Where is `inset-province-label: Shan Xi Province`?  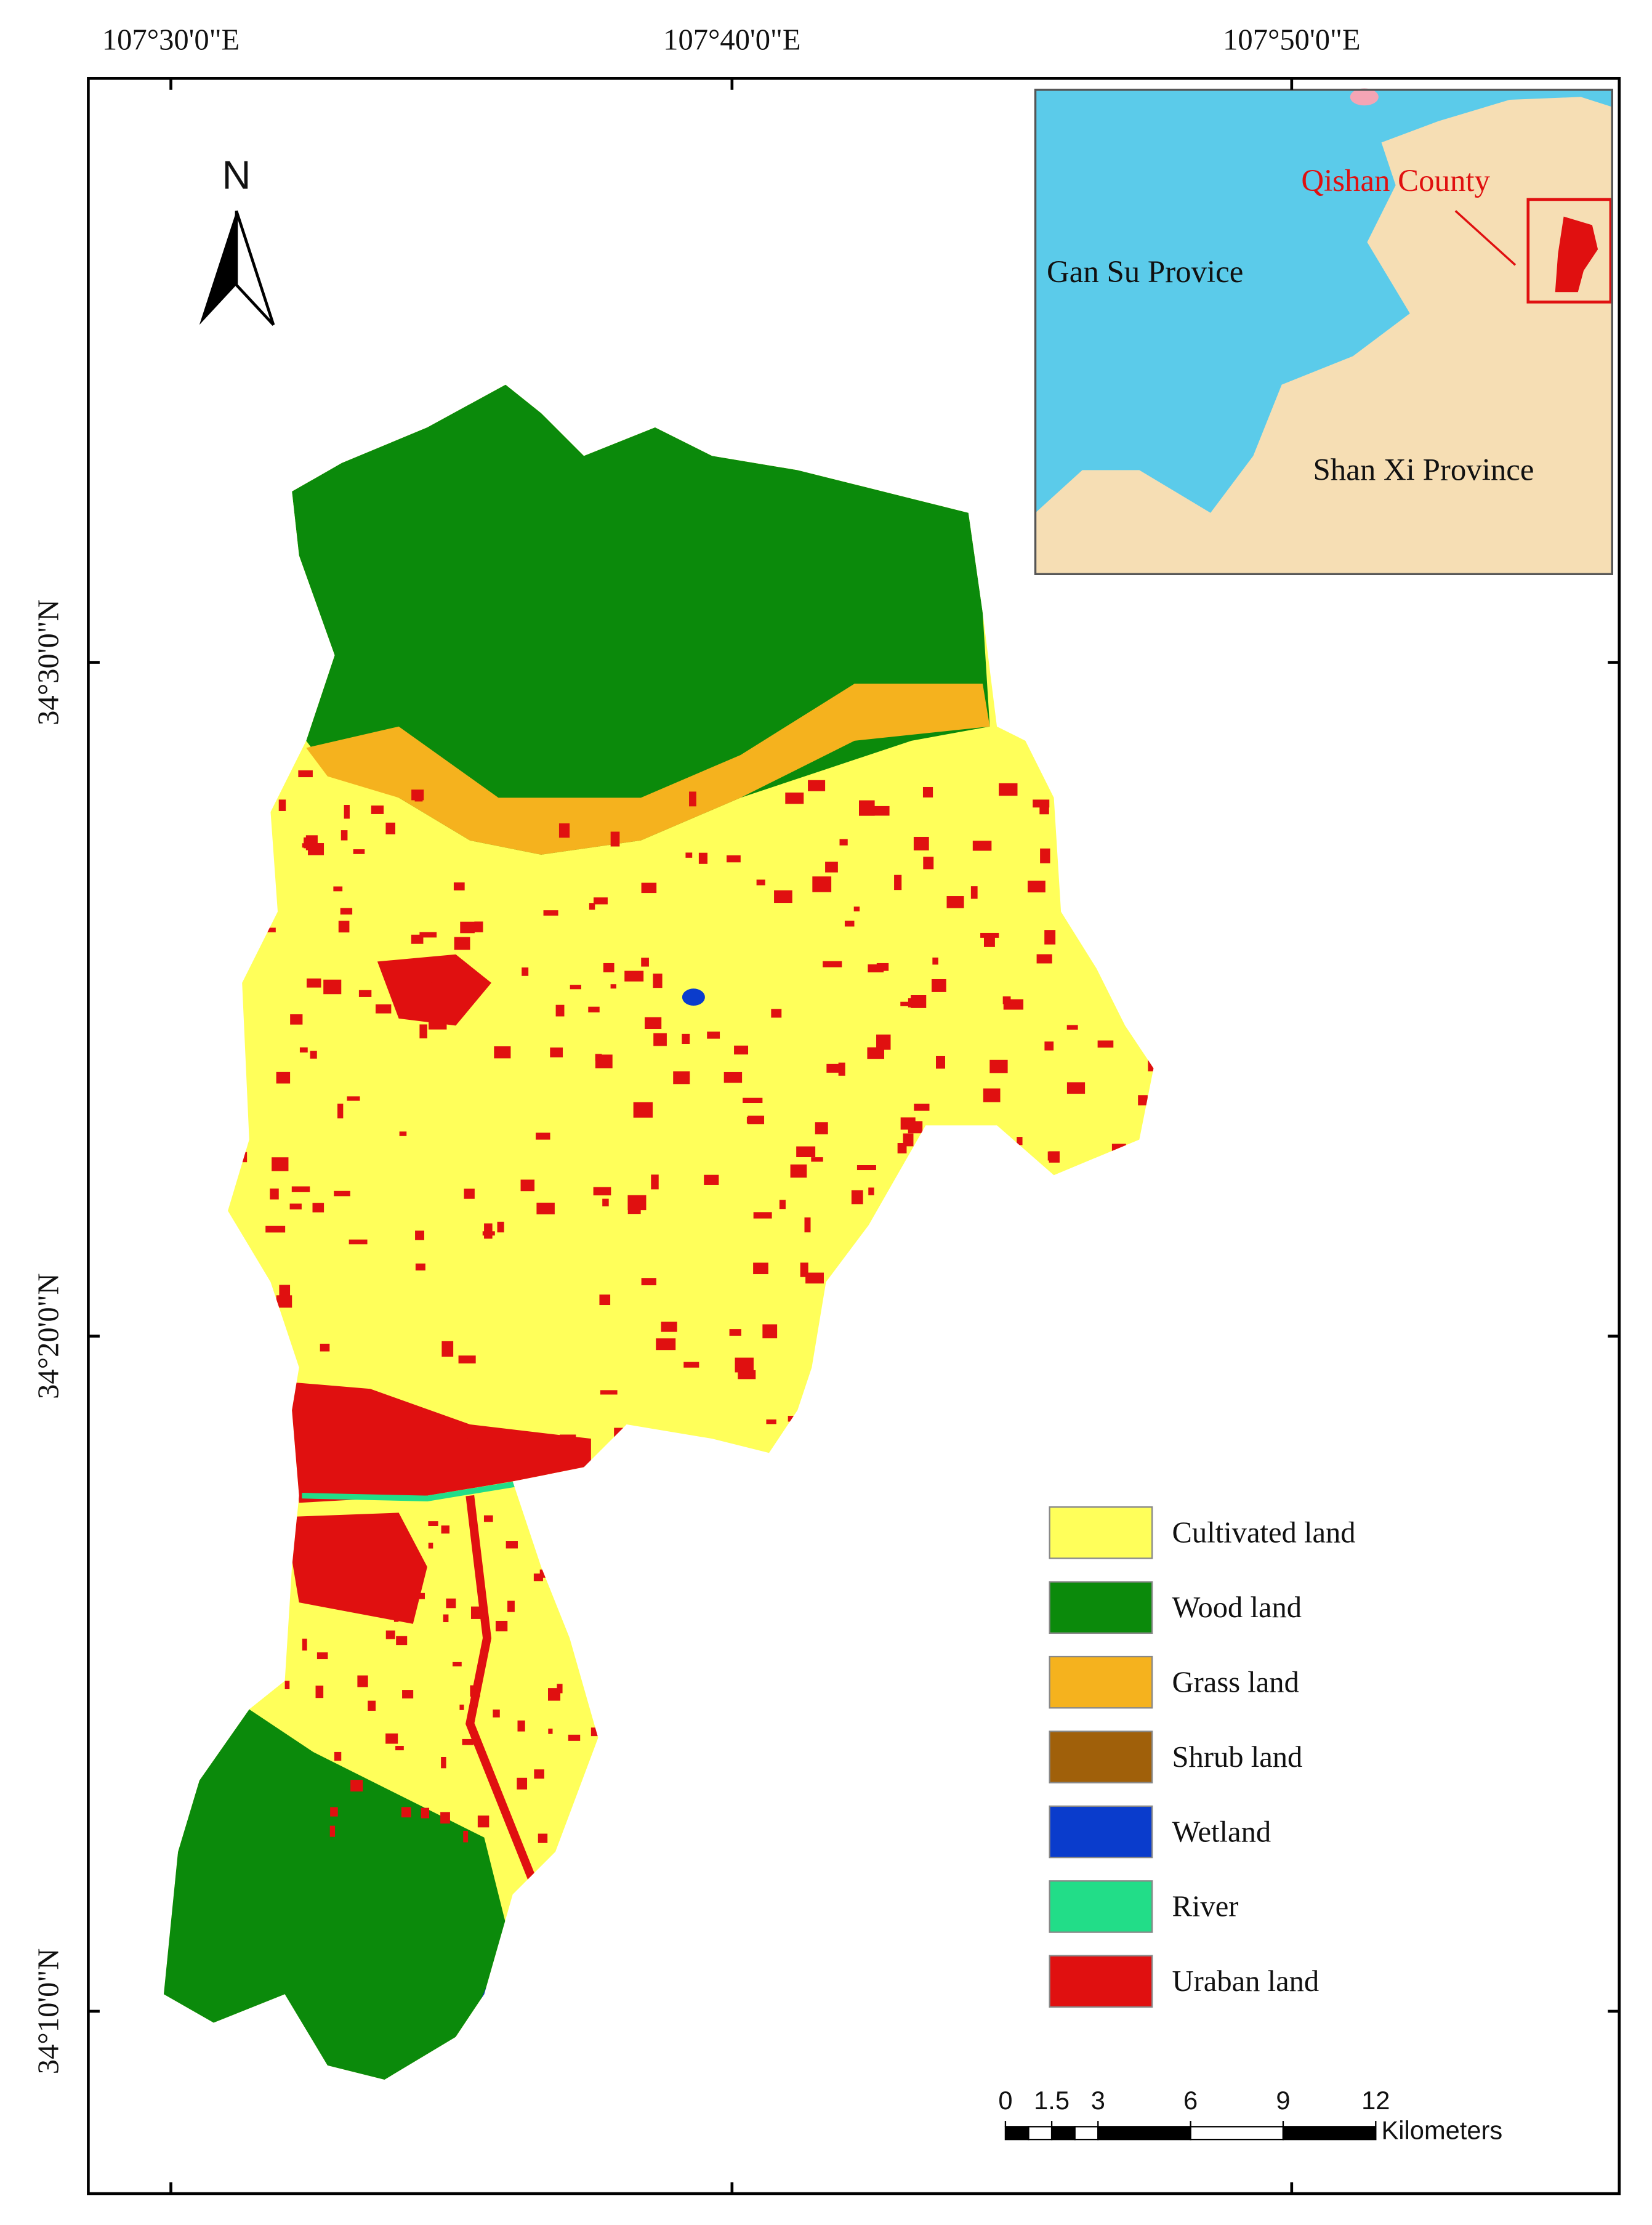
inset-province-label: Shan Xi Province is located at coordinates (1423, 471).